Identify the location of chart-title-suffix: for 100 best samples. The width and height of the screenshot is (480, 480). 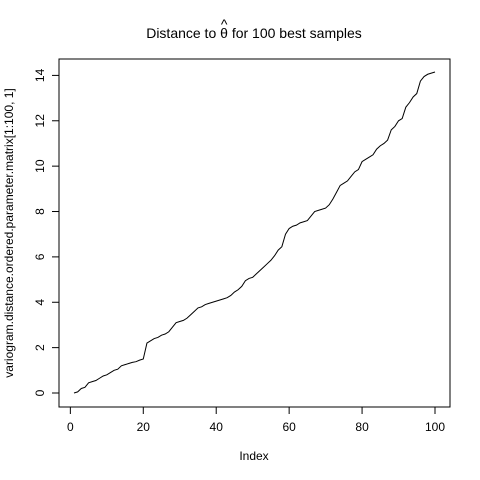
(295, 33).